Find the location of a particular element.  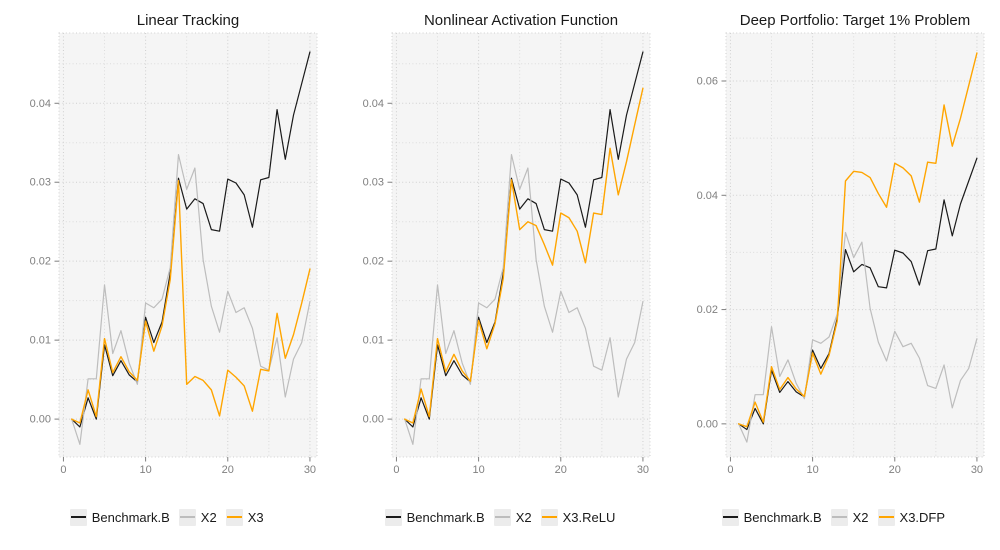

series-line-benchmark-b is located at coordinates (857, 294).